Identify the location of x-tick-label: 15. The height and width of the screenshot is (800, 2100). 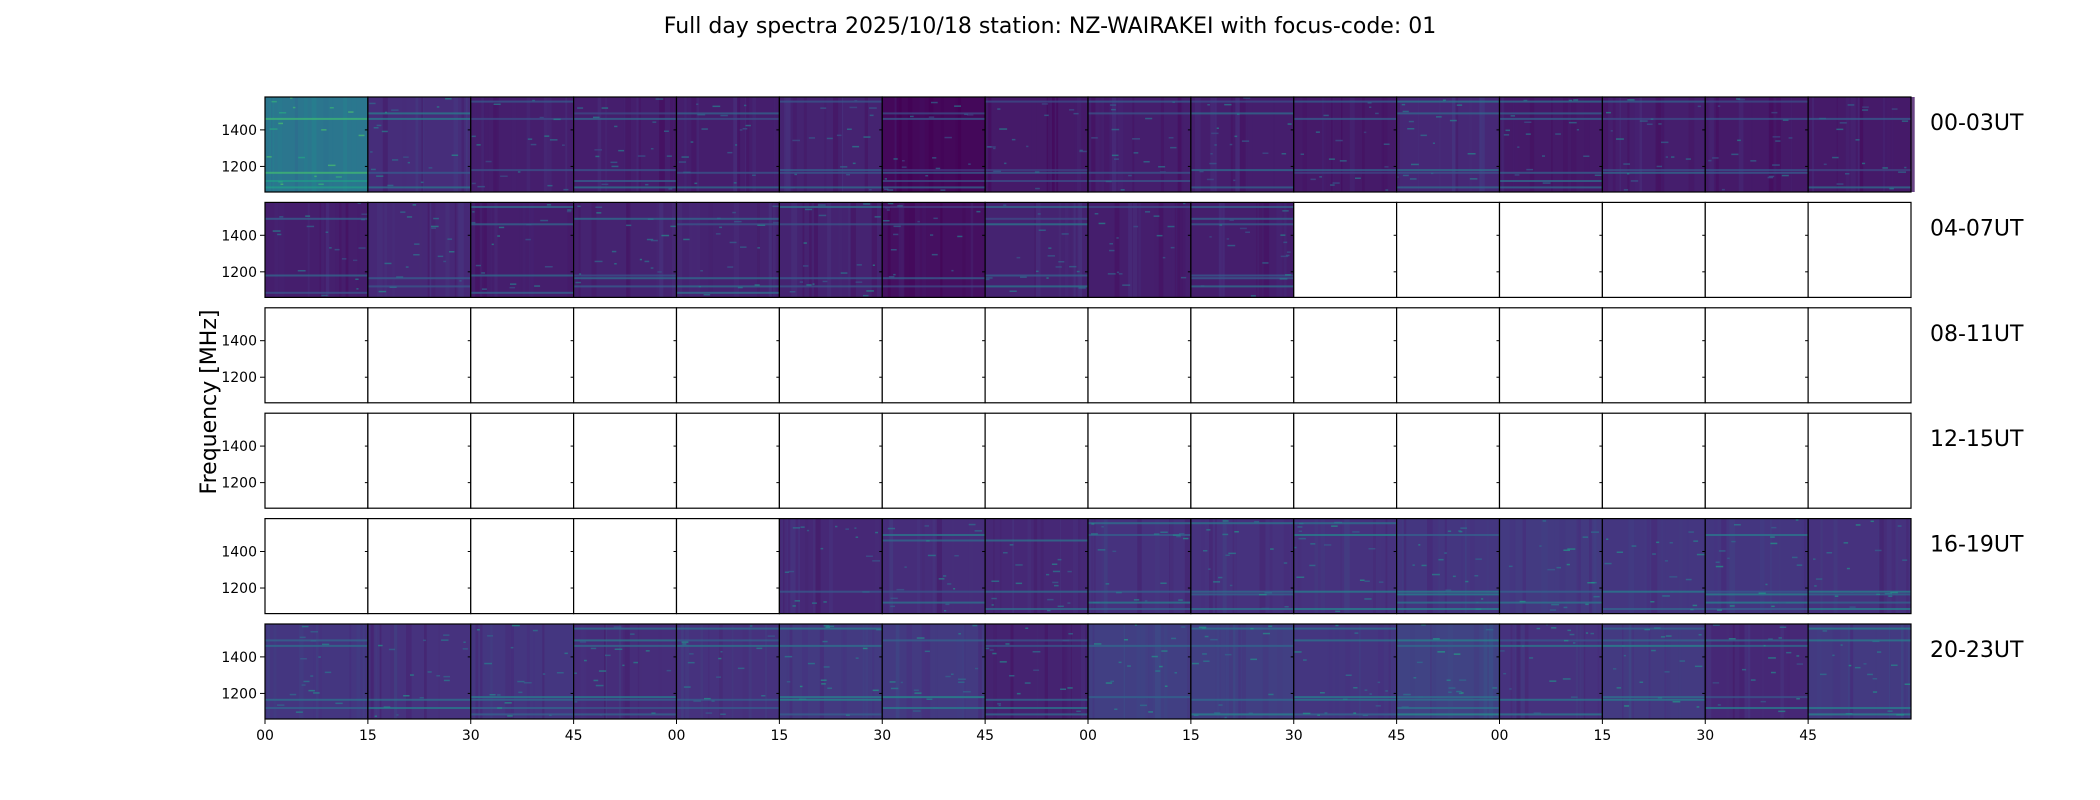
(1602, 736).